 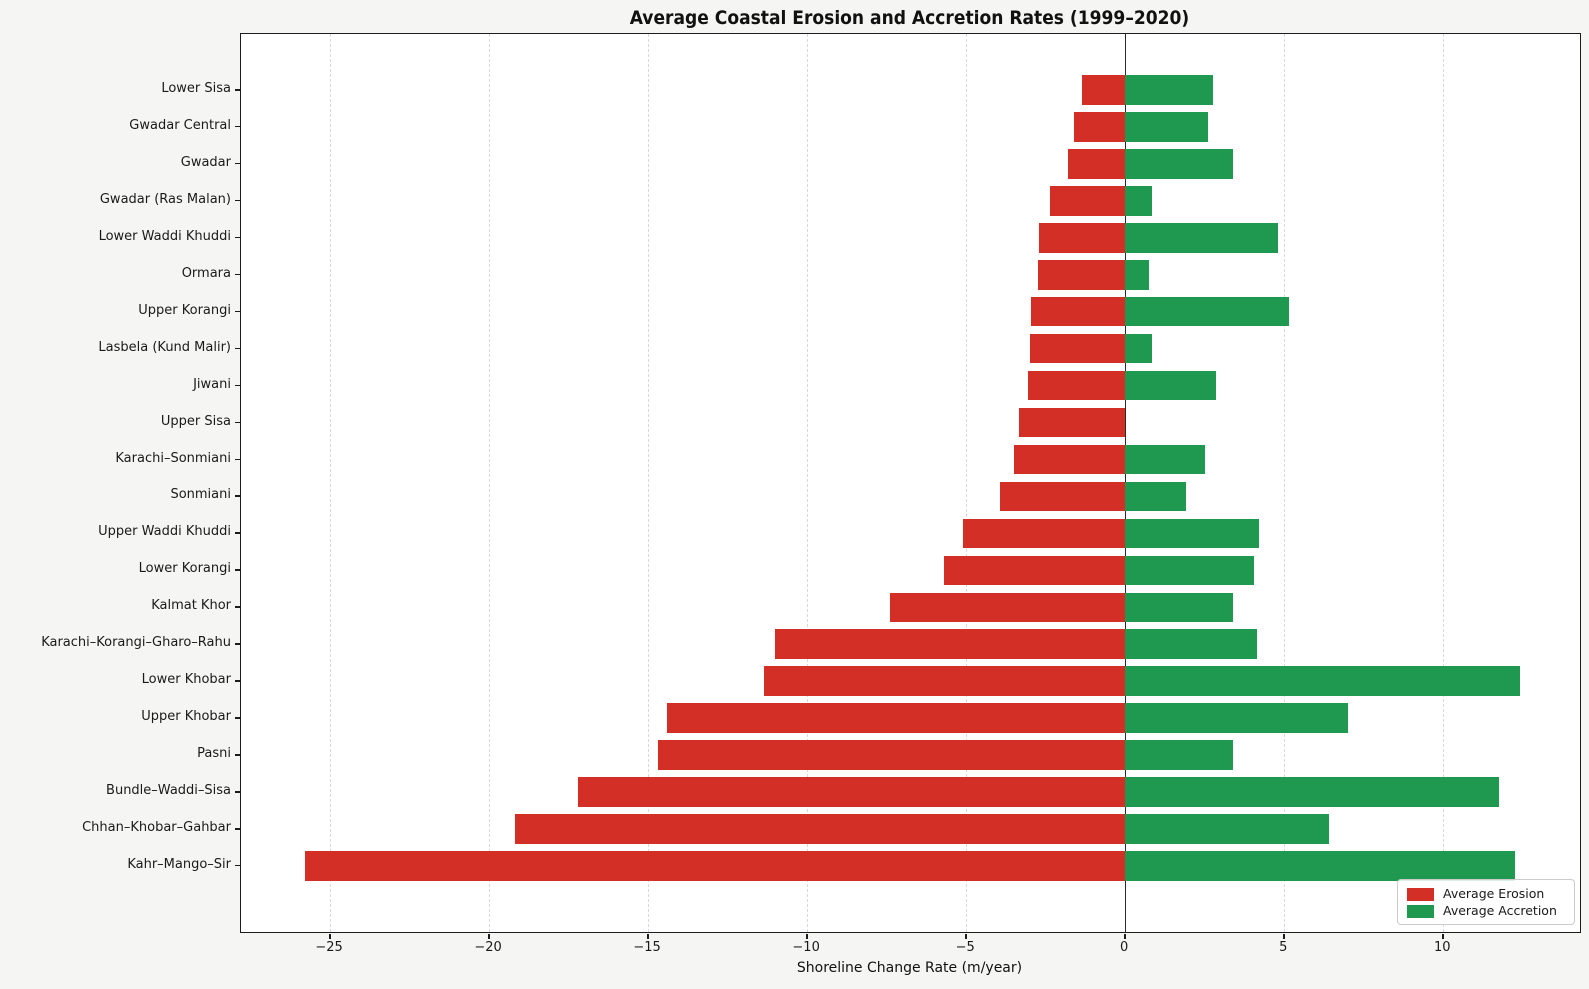 I want to click on category-label: Pasni, so click(x=214, y=754).